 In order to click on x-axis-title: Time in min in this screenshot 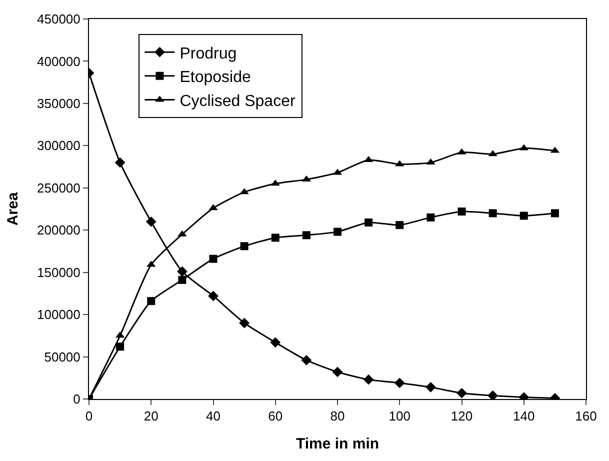, I will do `click(338, 444)`.